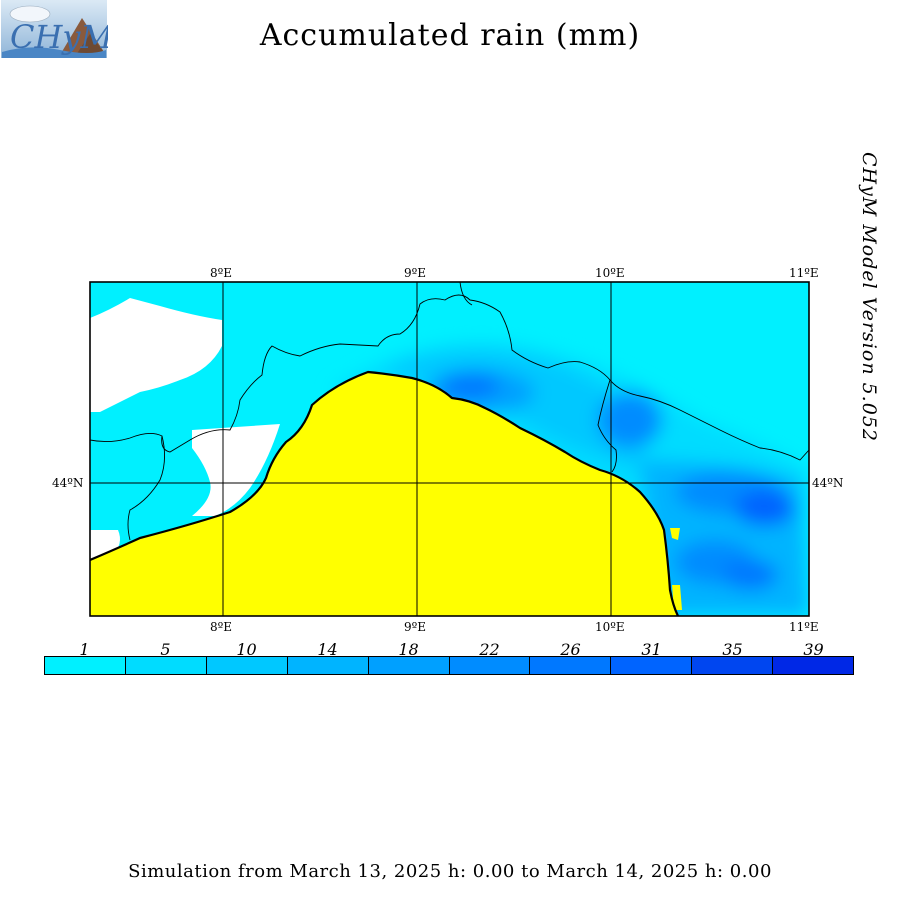 The height and width of the screenshot is (900, 900). What do you see at coordinates (610, 273) in the screenshot?
I see `lon-label-top-10e: 10ºE` at bounding box center [610, 273].